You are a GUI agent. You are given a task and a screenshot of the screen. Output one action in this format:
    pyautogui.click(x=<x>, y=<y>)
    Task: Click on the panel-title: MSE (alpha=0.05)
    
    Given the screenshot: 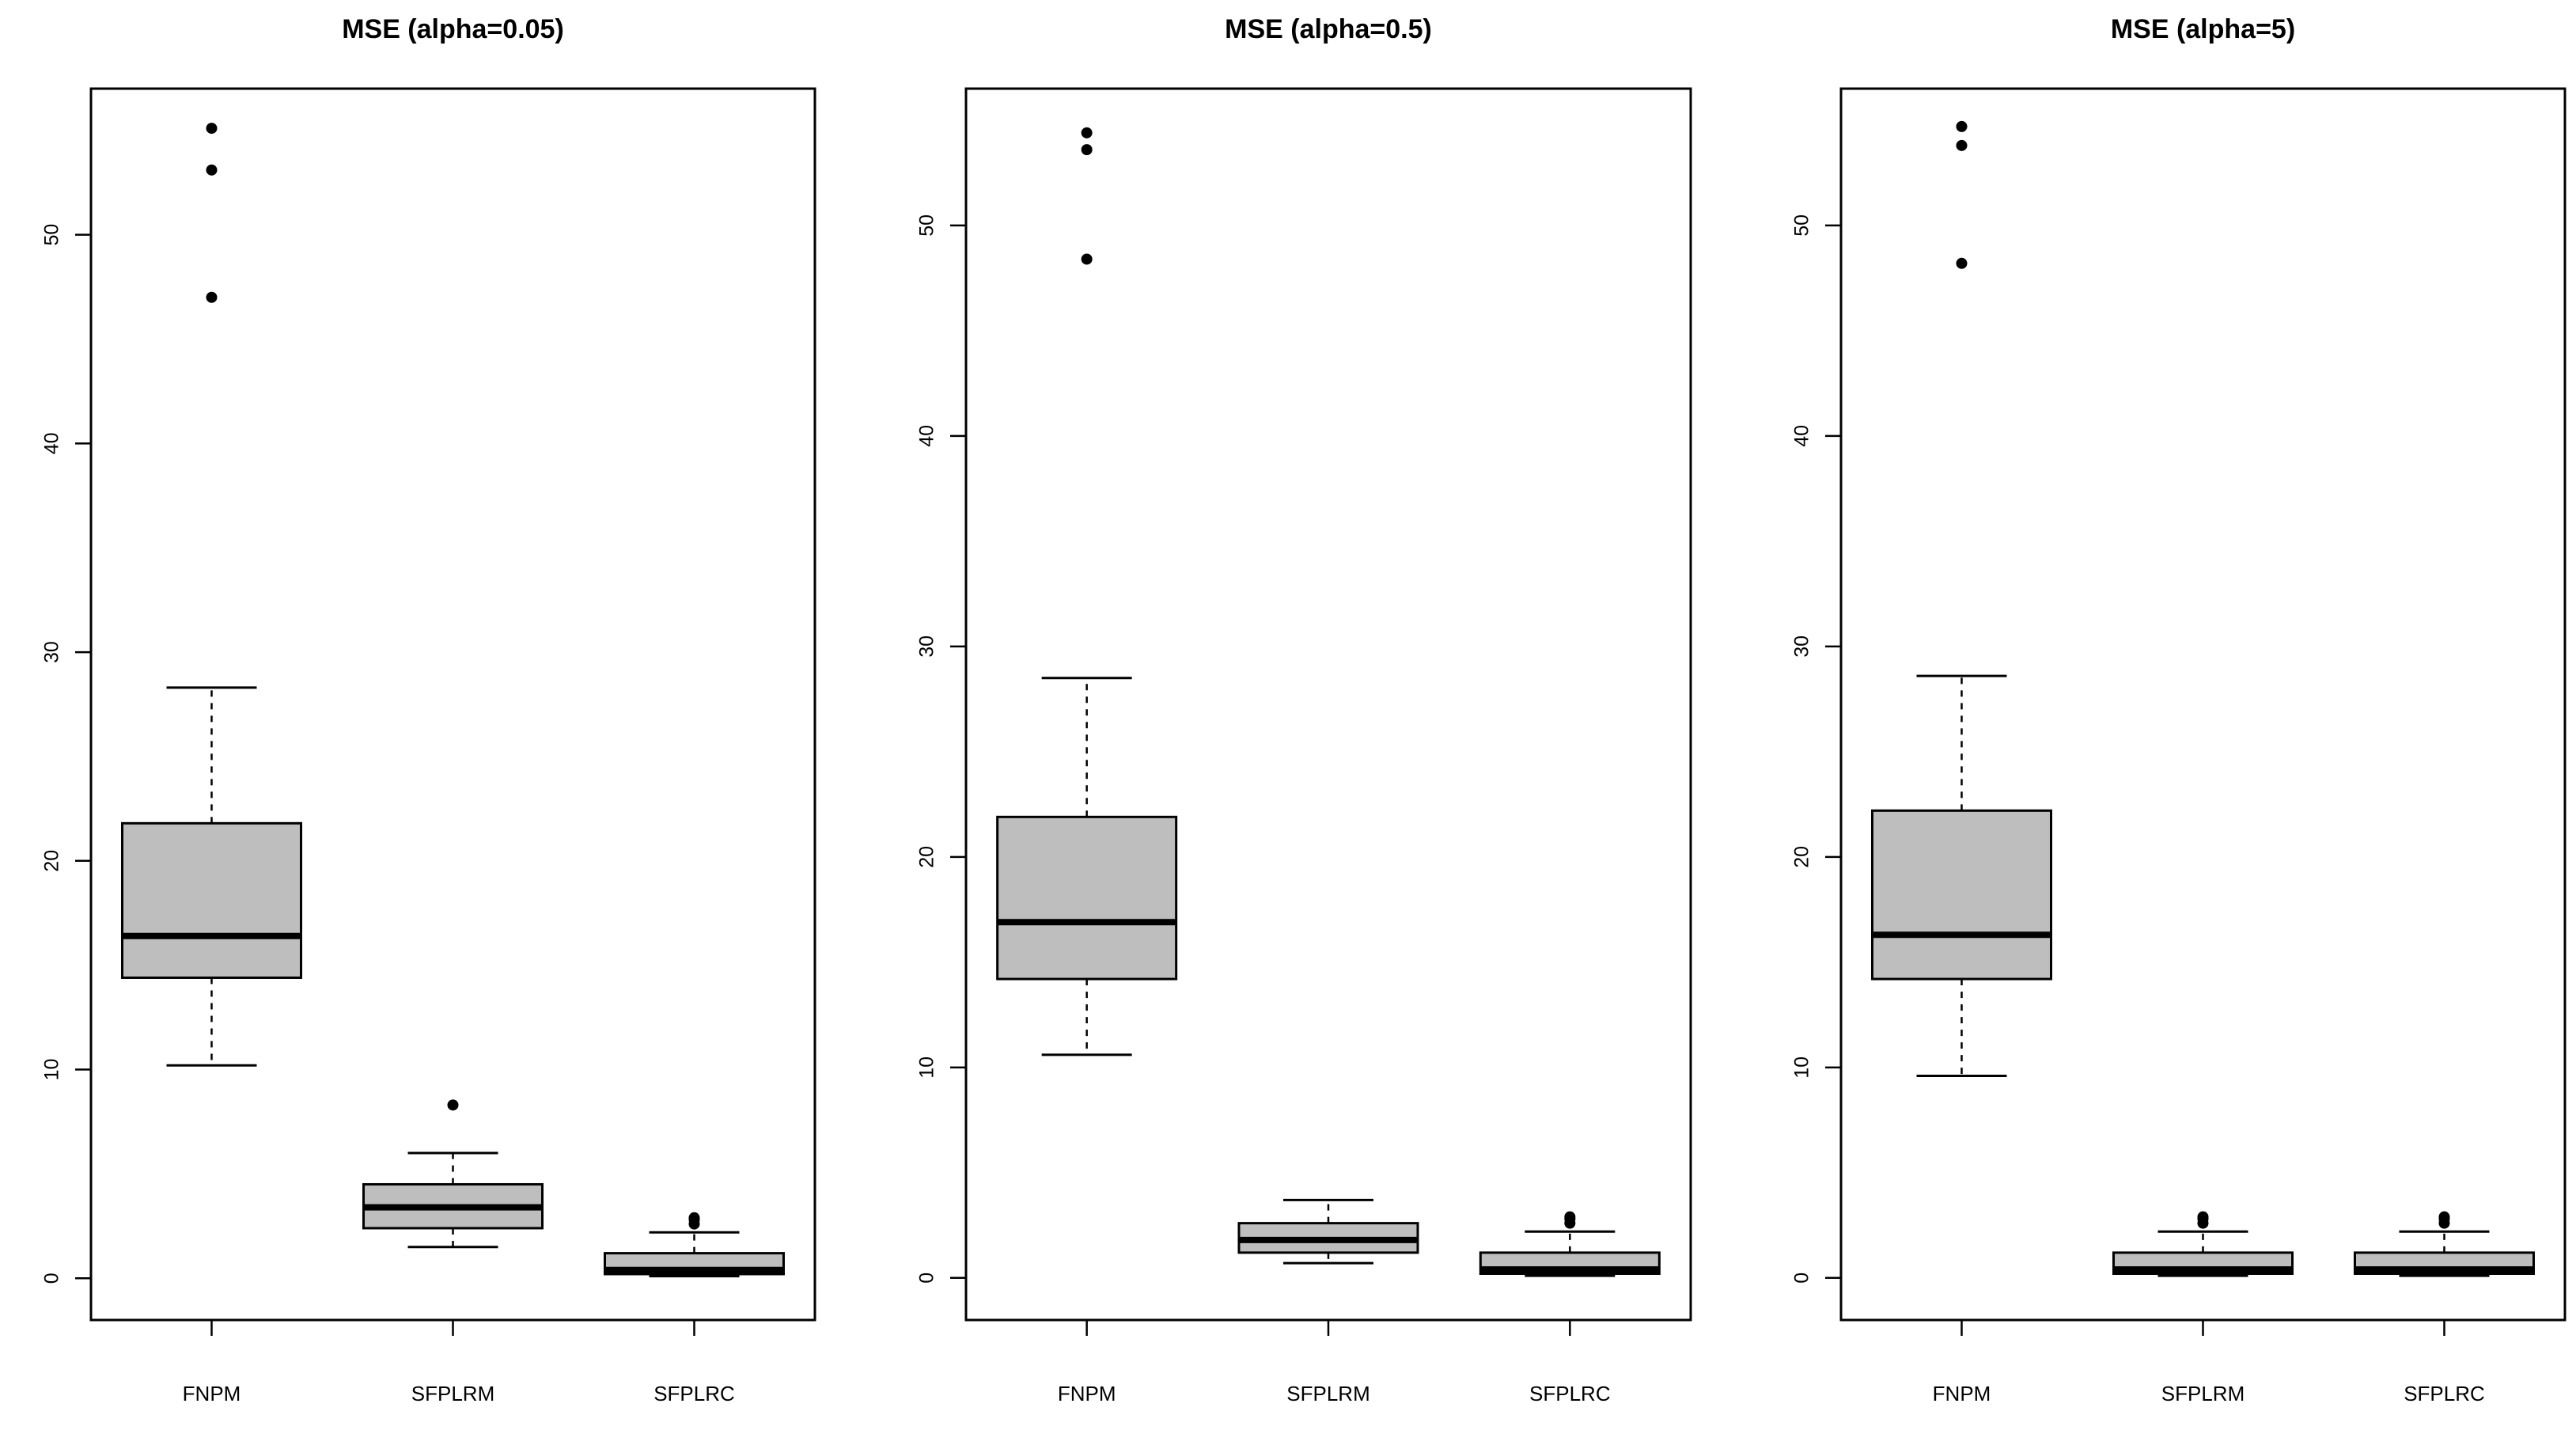 What is the action you would take?
    pyautogui.click(x=453, y=29)
    